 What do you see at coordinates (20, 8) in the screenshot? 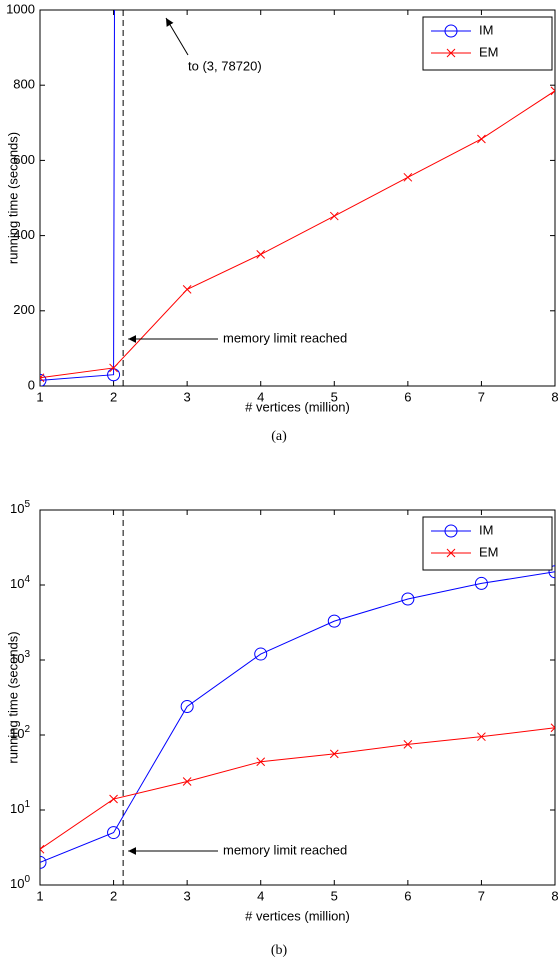
I see `y-tick-label: 1000` at bounding box center [20, 8].